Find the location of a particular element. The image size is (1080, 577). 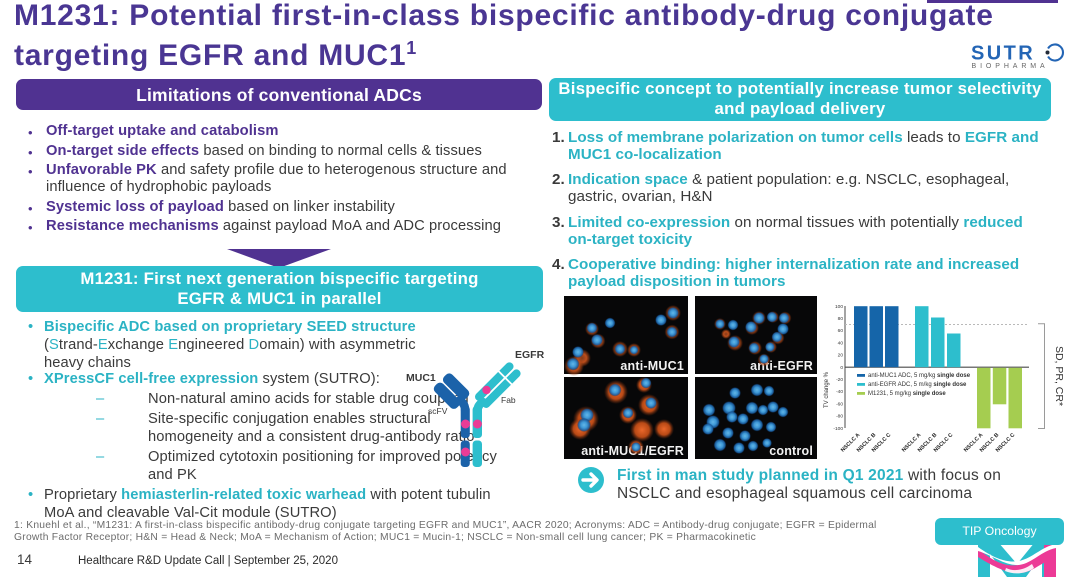

svg-text: -80 is located at coordinates (839, 417).